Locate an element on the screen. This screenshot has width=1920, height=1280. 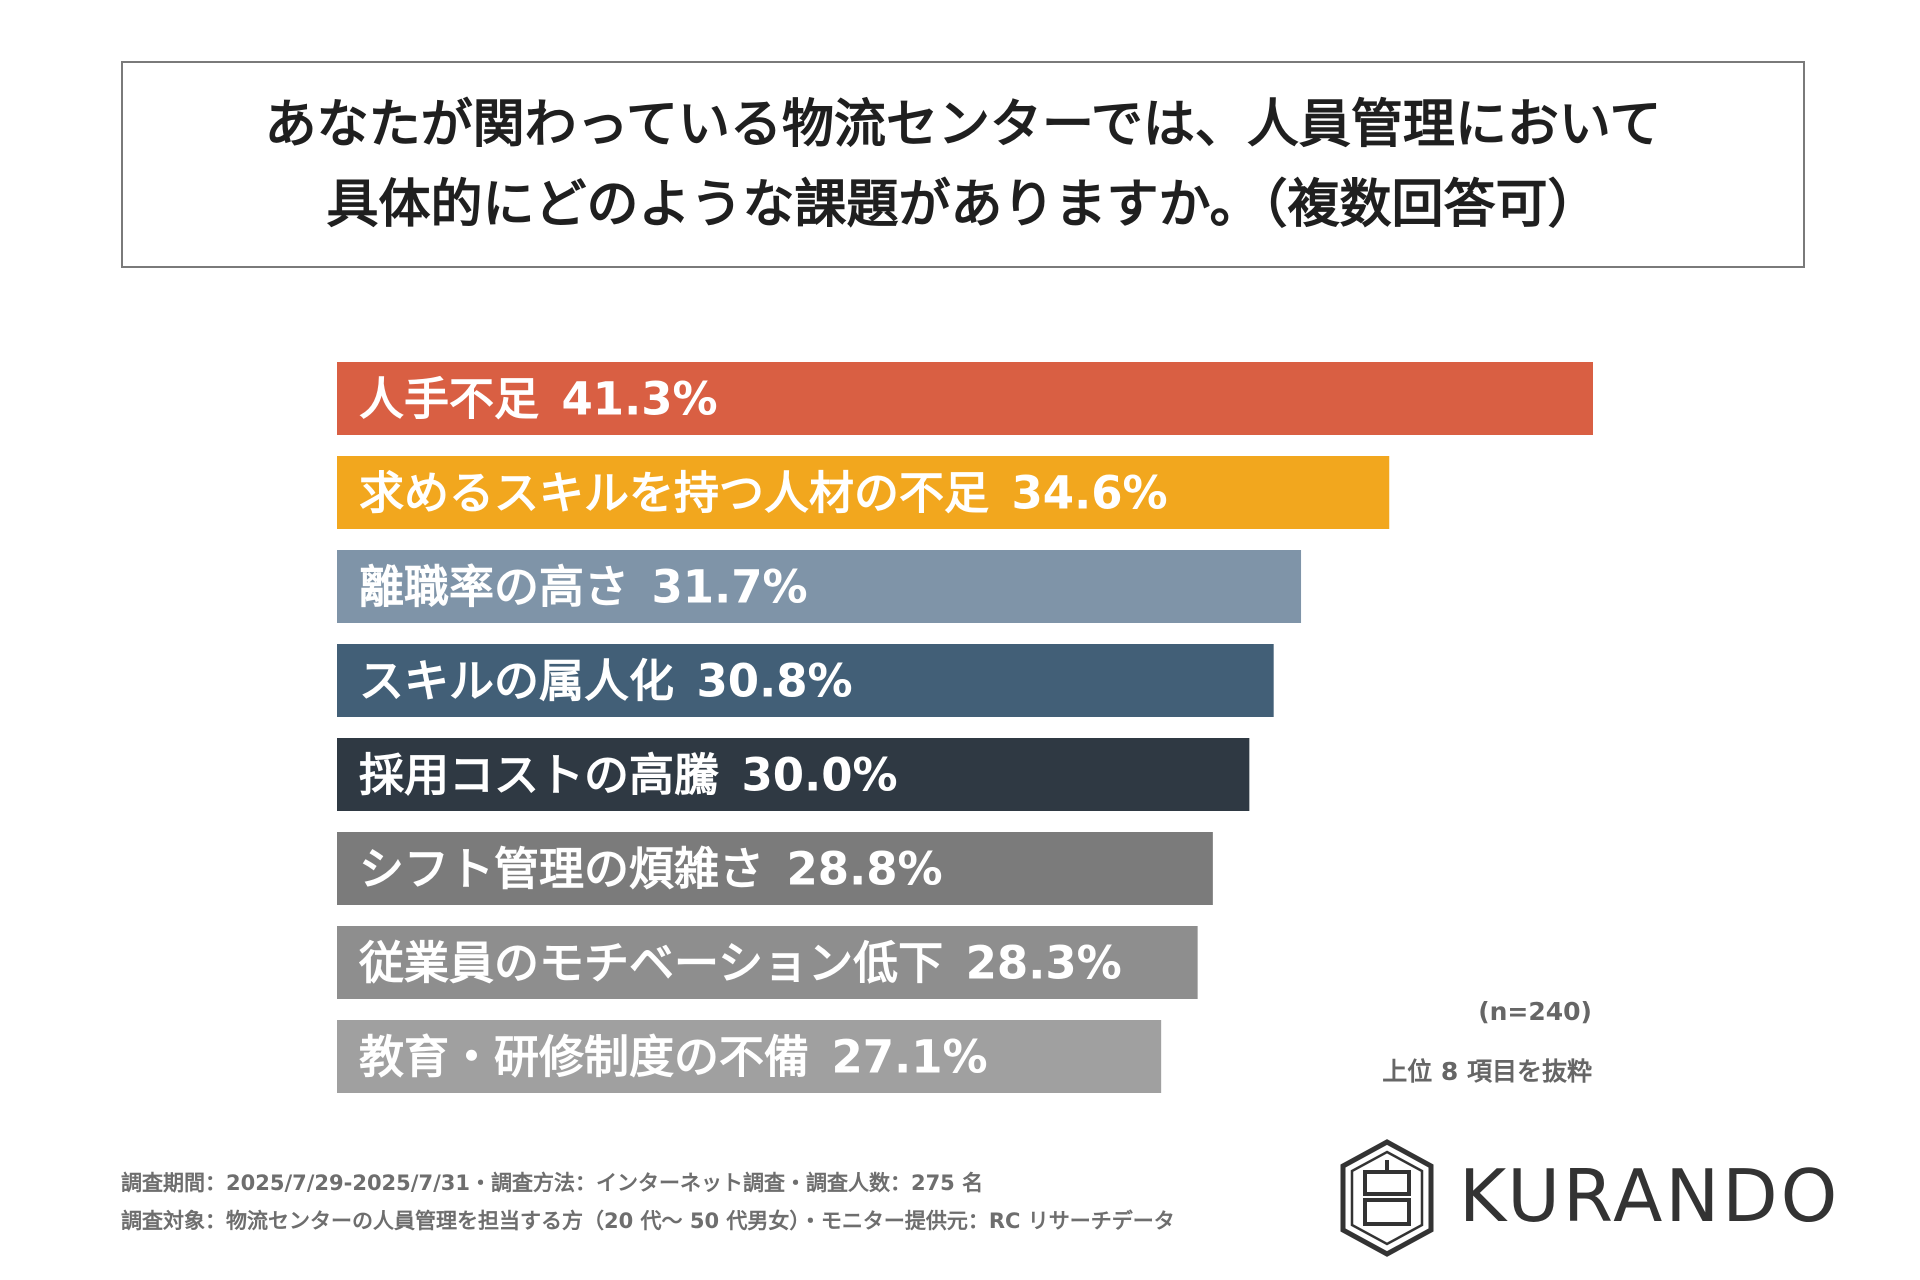
kurando-logo-text: KURANDO is located at coordinates (1650, 1196).